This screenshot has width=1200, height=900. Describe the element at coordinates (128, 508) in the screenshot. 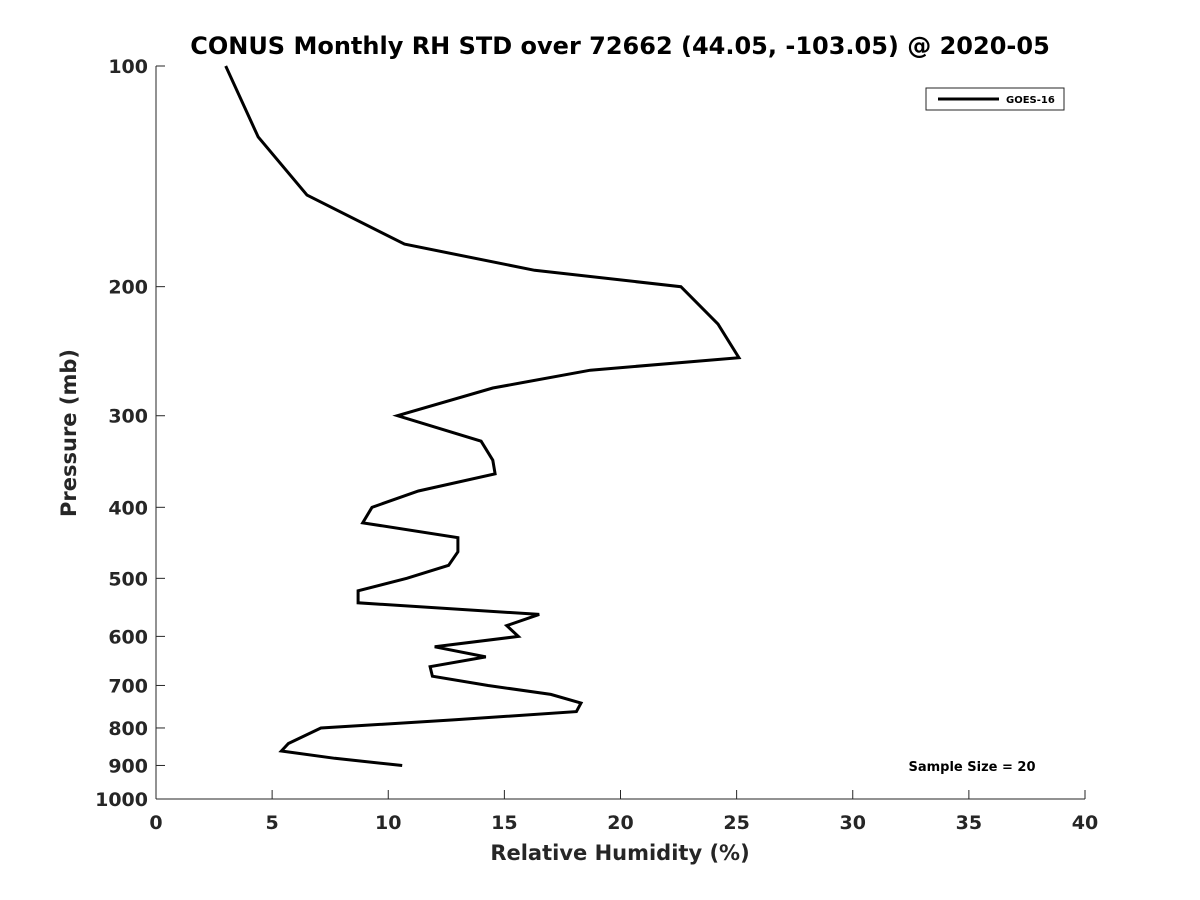

I see `y-tick-label: 400` at that location.